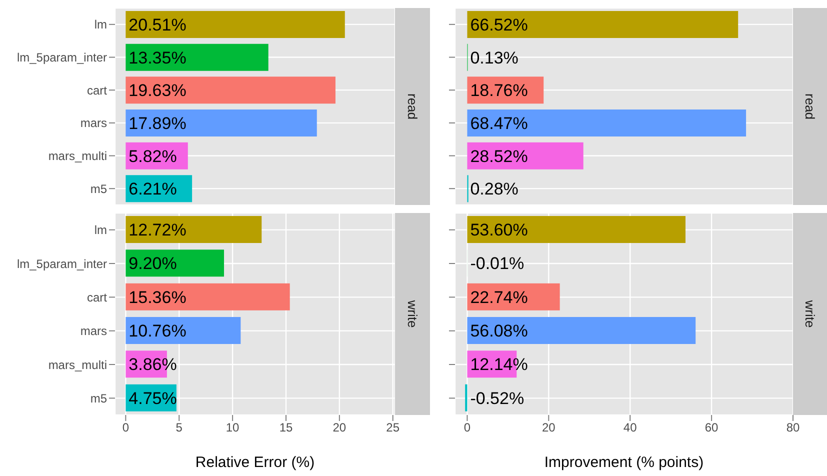 The height and width of the screenshot is (476, 827). I want to click on data-label: 0.28%, so click(494, 189).